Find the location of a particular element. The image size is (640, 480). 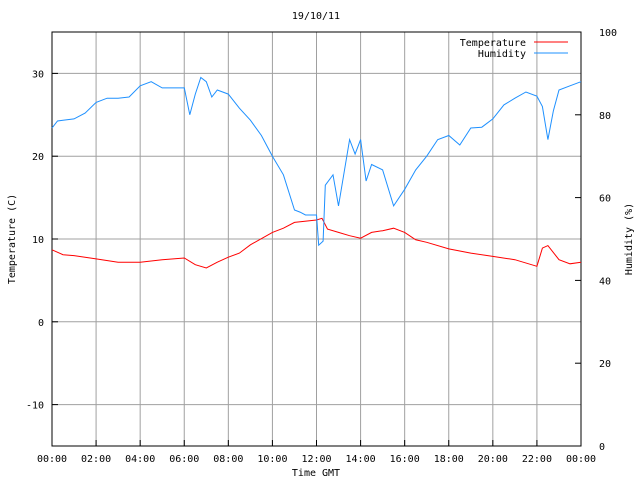

y2-tick-label: 60 is located at coordinates (605, 199).